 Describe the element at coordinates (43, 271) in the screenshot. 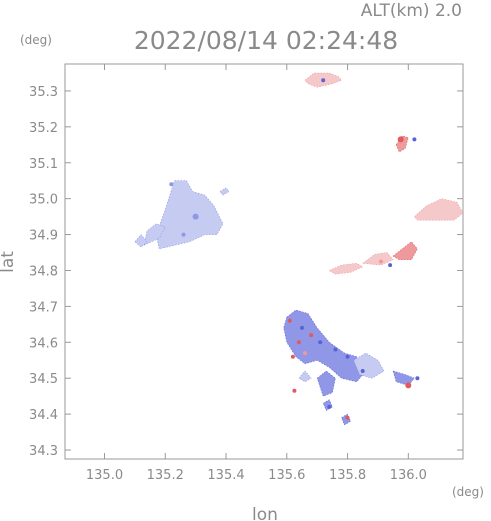

I see `y-tick-label: 34.8` at that location.